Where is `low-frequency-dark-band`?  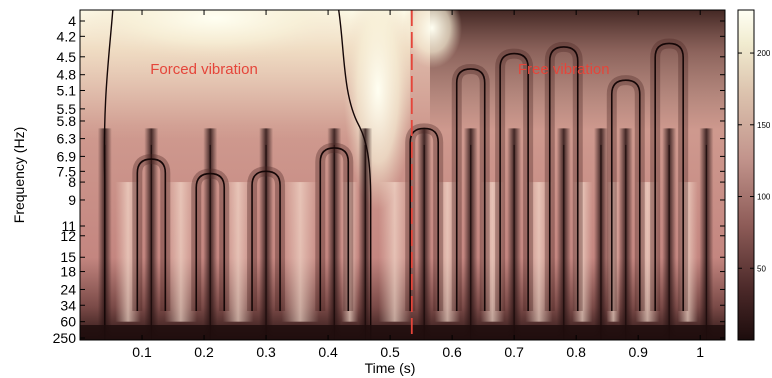
low-frequency-dark-band is located at coordinates (402, 332).